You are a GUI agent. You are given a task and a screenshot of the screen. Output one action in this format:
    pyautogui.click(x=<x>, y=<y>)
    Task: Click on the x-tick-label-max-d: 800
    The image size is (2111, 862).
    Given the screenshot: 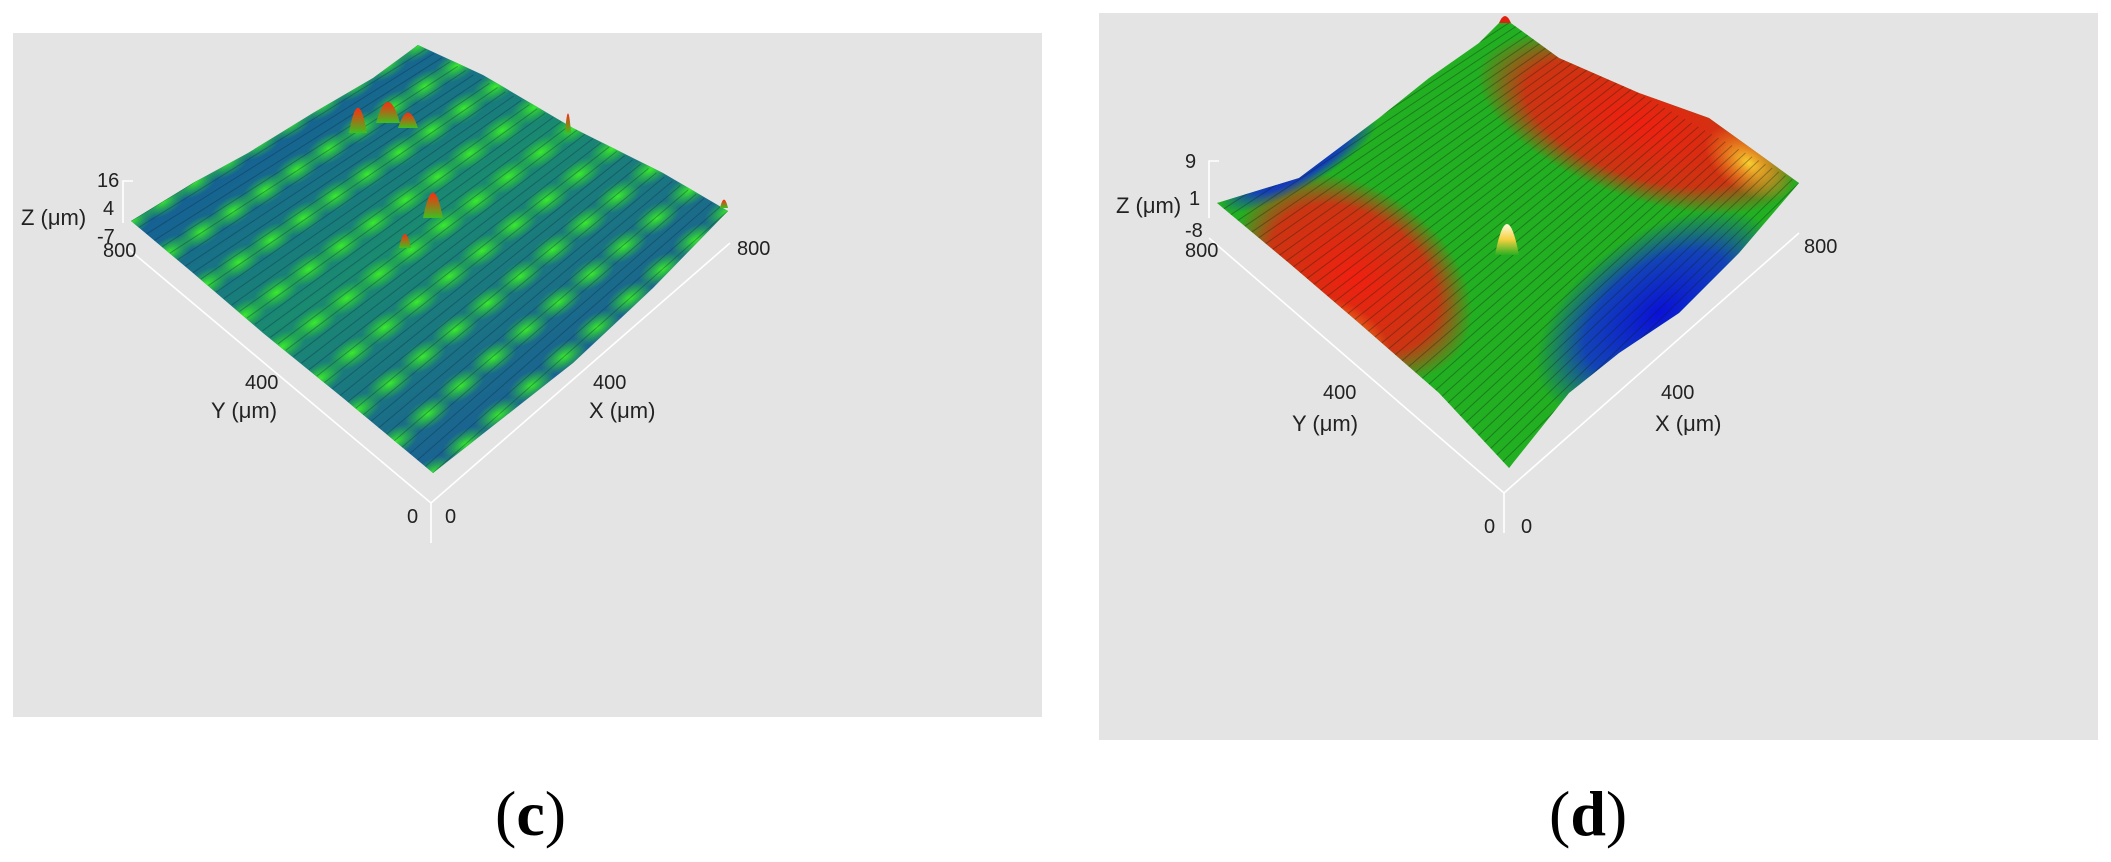 What is the action you would take?
    pyautogui.click(x=1820, y=247)
    